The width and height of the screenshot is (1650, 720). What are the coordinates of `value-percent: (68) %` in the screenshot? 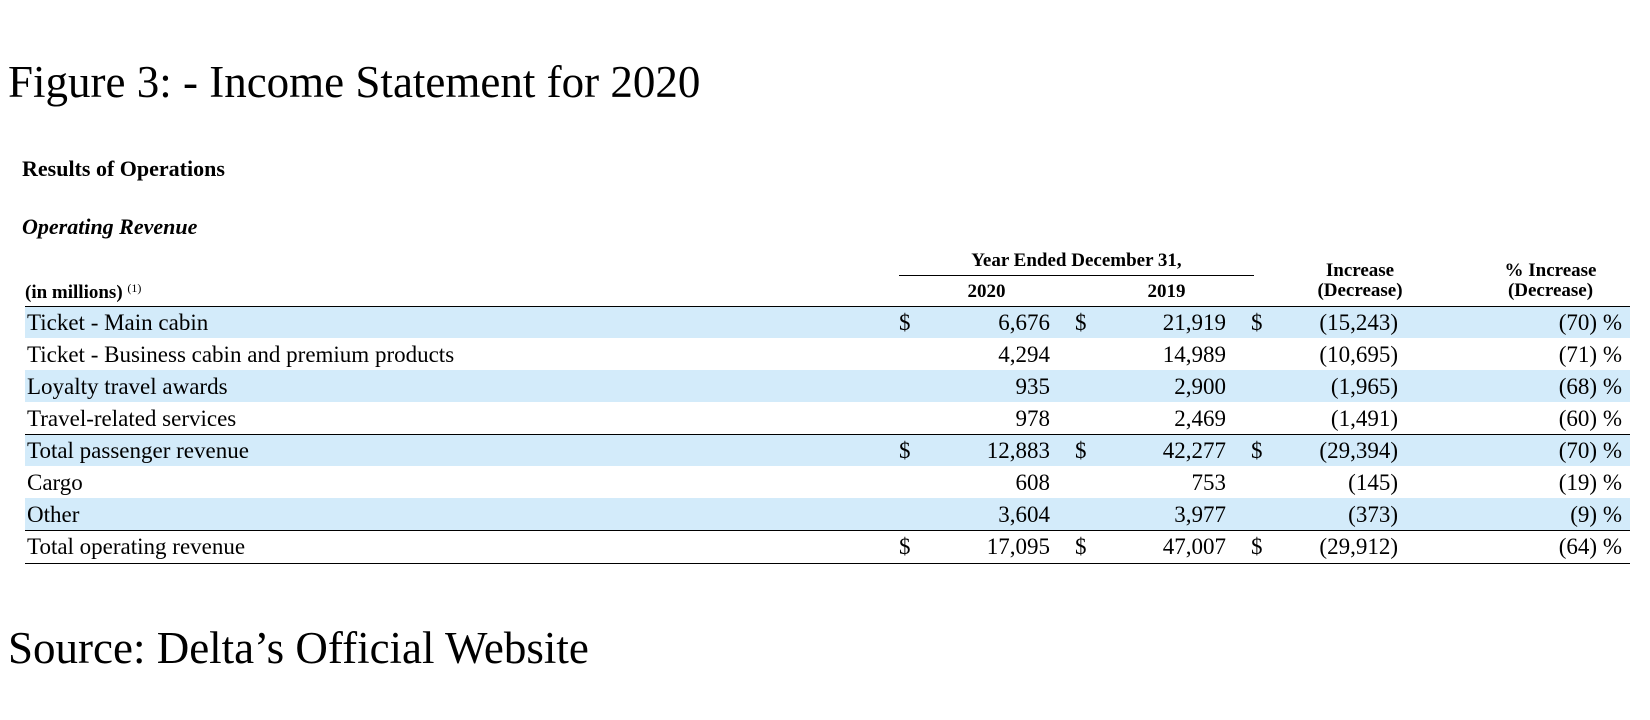 It's located at (1590, 386).